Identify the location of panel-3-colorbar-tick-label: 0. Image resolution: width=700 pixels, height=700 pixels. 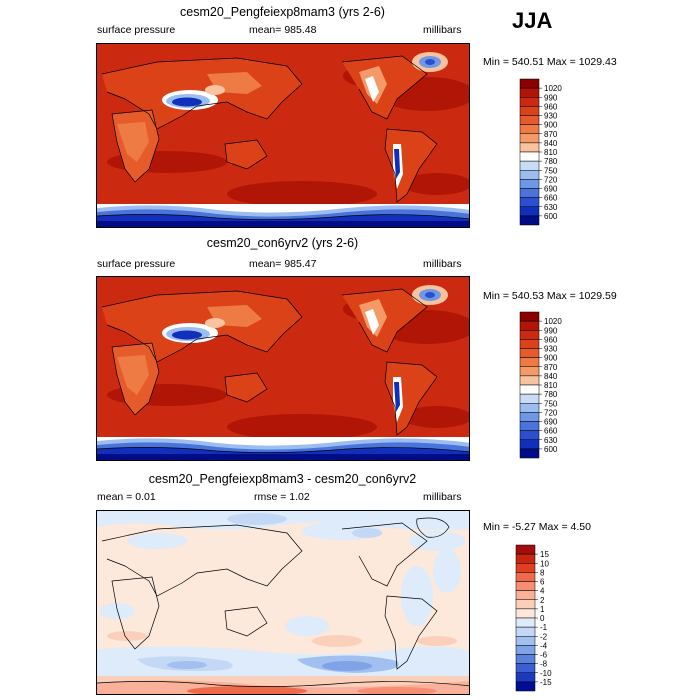
(542, 618).